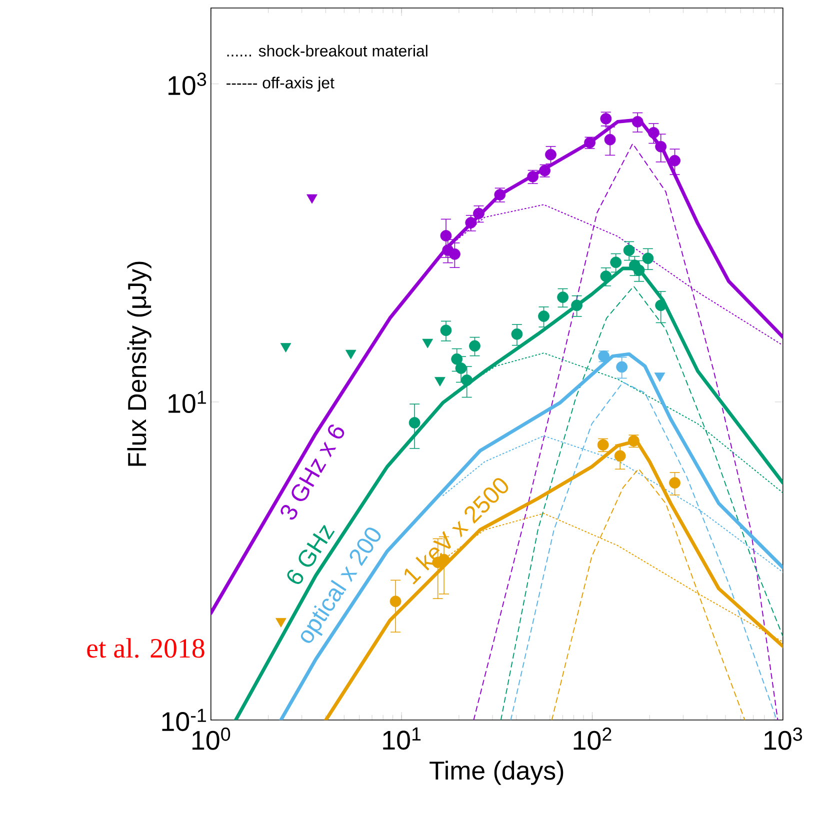 Image resolution: width=830 pixels, height=832 pixels. I want to click on y-axis-title: Flux Density (μJy), so click(139, 364).